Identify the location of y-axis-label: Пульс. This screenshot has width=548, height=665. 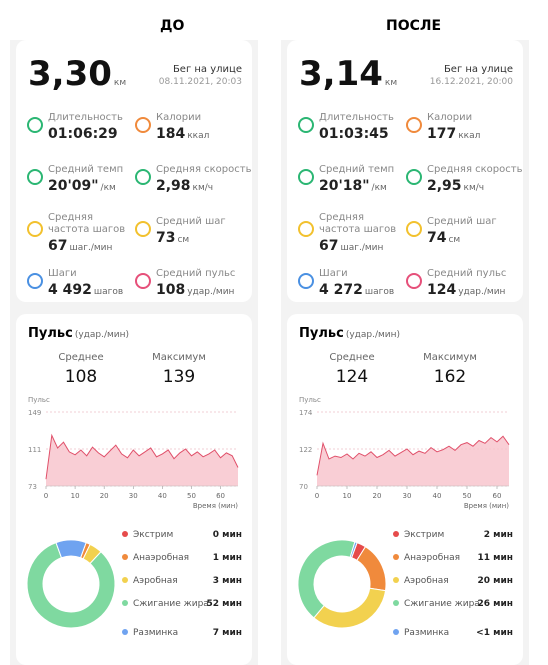
(310, 400).